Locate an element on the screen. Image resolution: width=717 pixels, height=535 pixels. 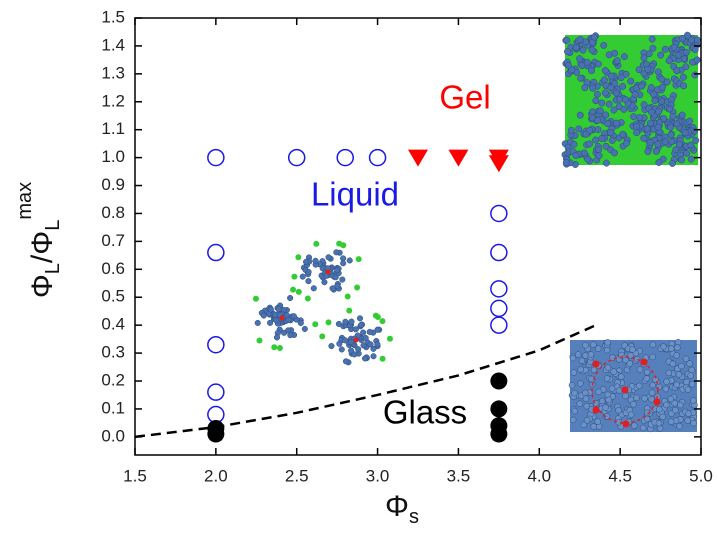
y-tick-label: 1.3 is located at coordinates (113, 72).